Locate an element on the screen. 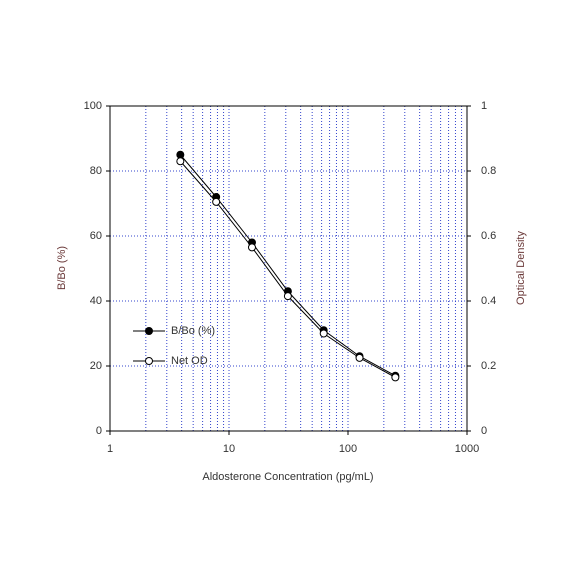 This screenshot has height=584, width=584. x-tick-label: 1000 is located at coordinates (467, 449).